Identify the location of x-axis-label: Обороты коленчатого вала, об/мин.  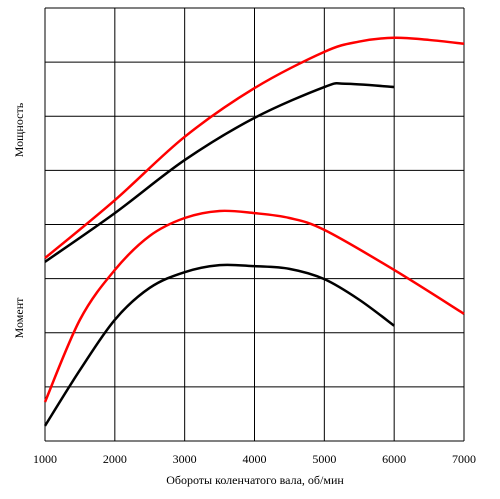
(255, 480).